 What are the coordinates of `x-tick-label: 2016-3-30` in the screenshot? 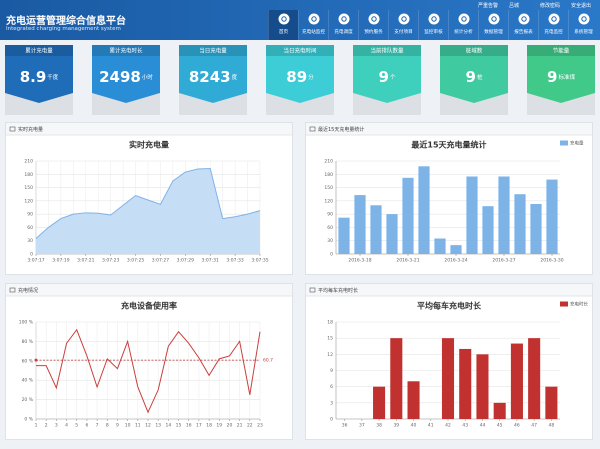 It's located at (551, 261).